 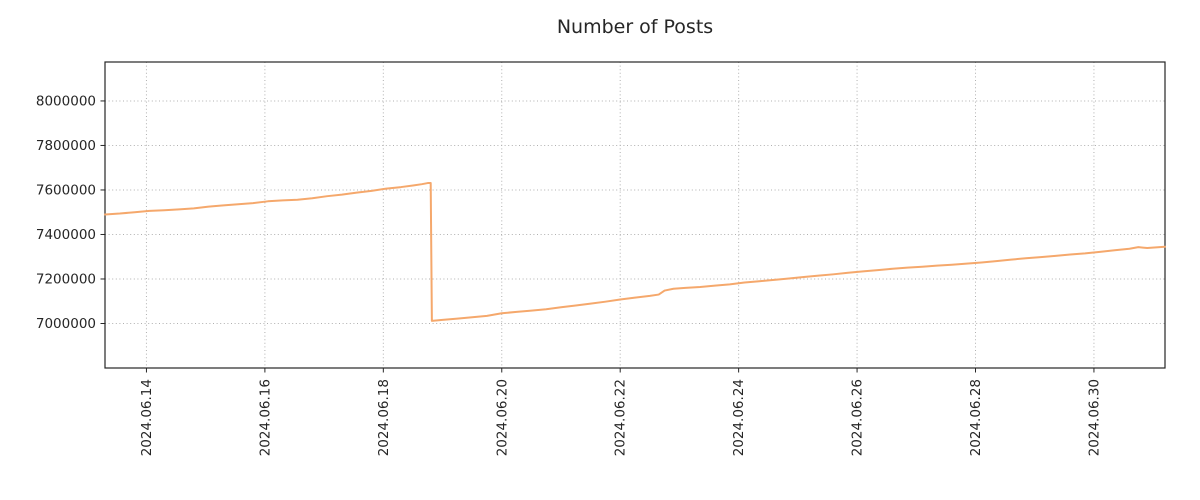 What do you see at coordinates (1094, 417) in the screenshot?
I see `x-tick-label: 2024.06.30` at bounding box center [1094, 417].